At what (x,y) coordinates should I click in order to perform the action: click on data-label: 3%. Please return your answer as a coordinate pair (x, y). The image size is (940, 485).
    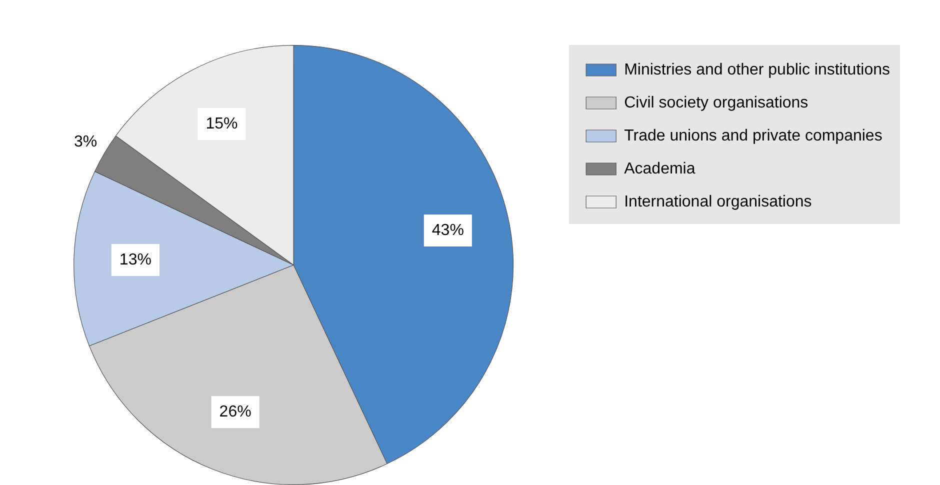
    Looking at the image, I should click on (86, 141).